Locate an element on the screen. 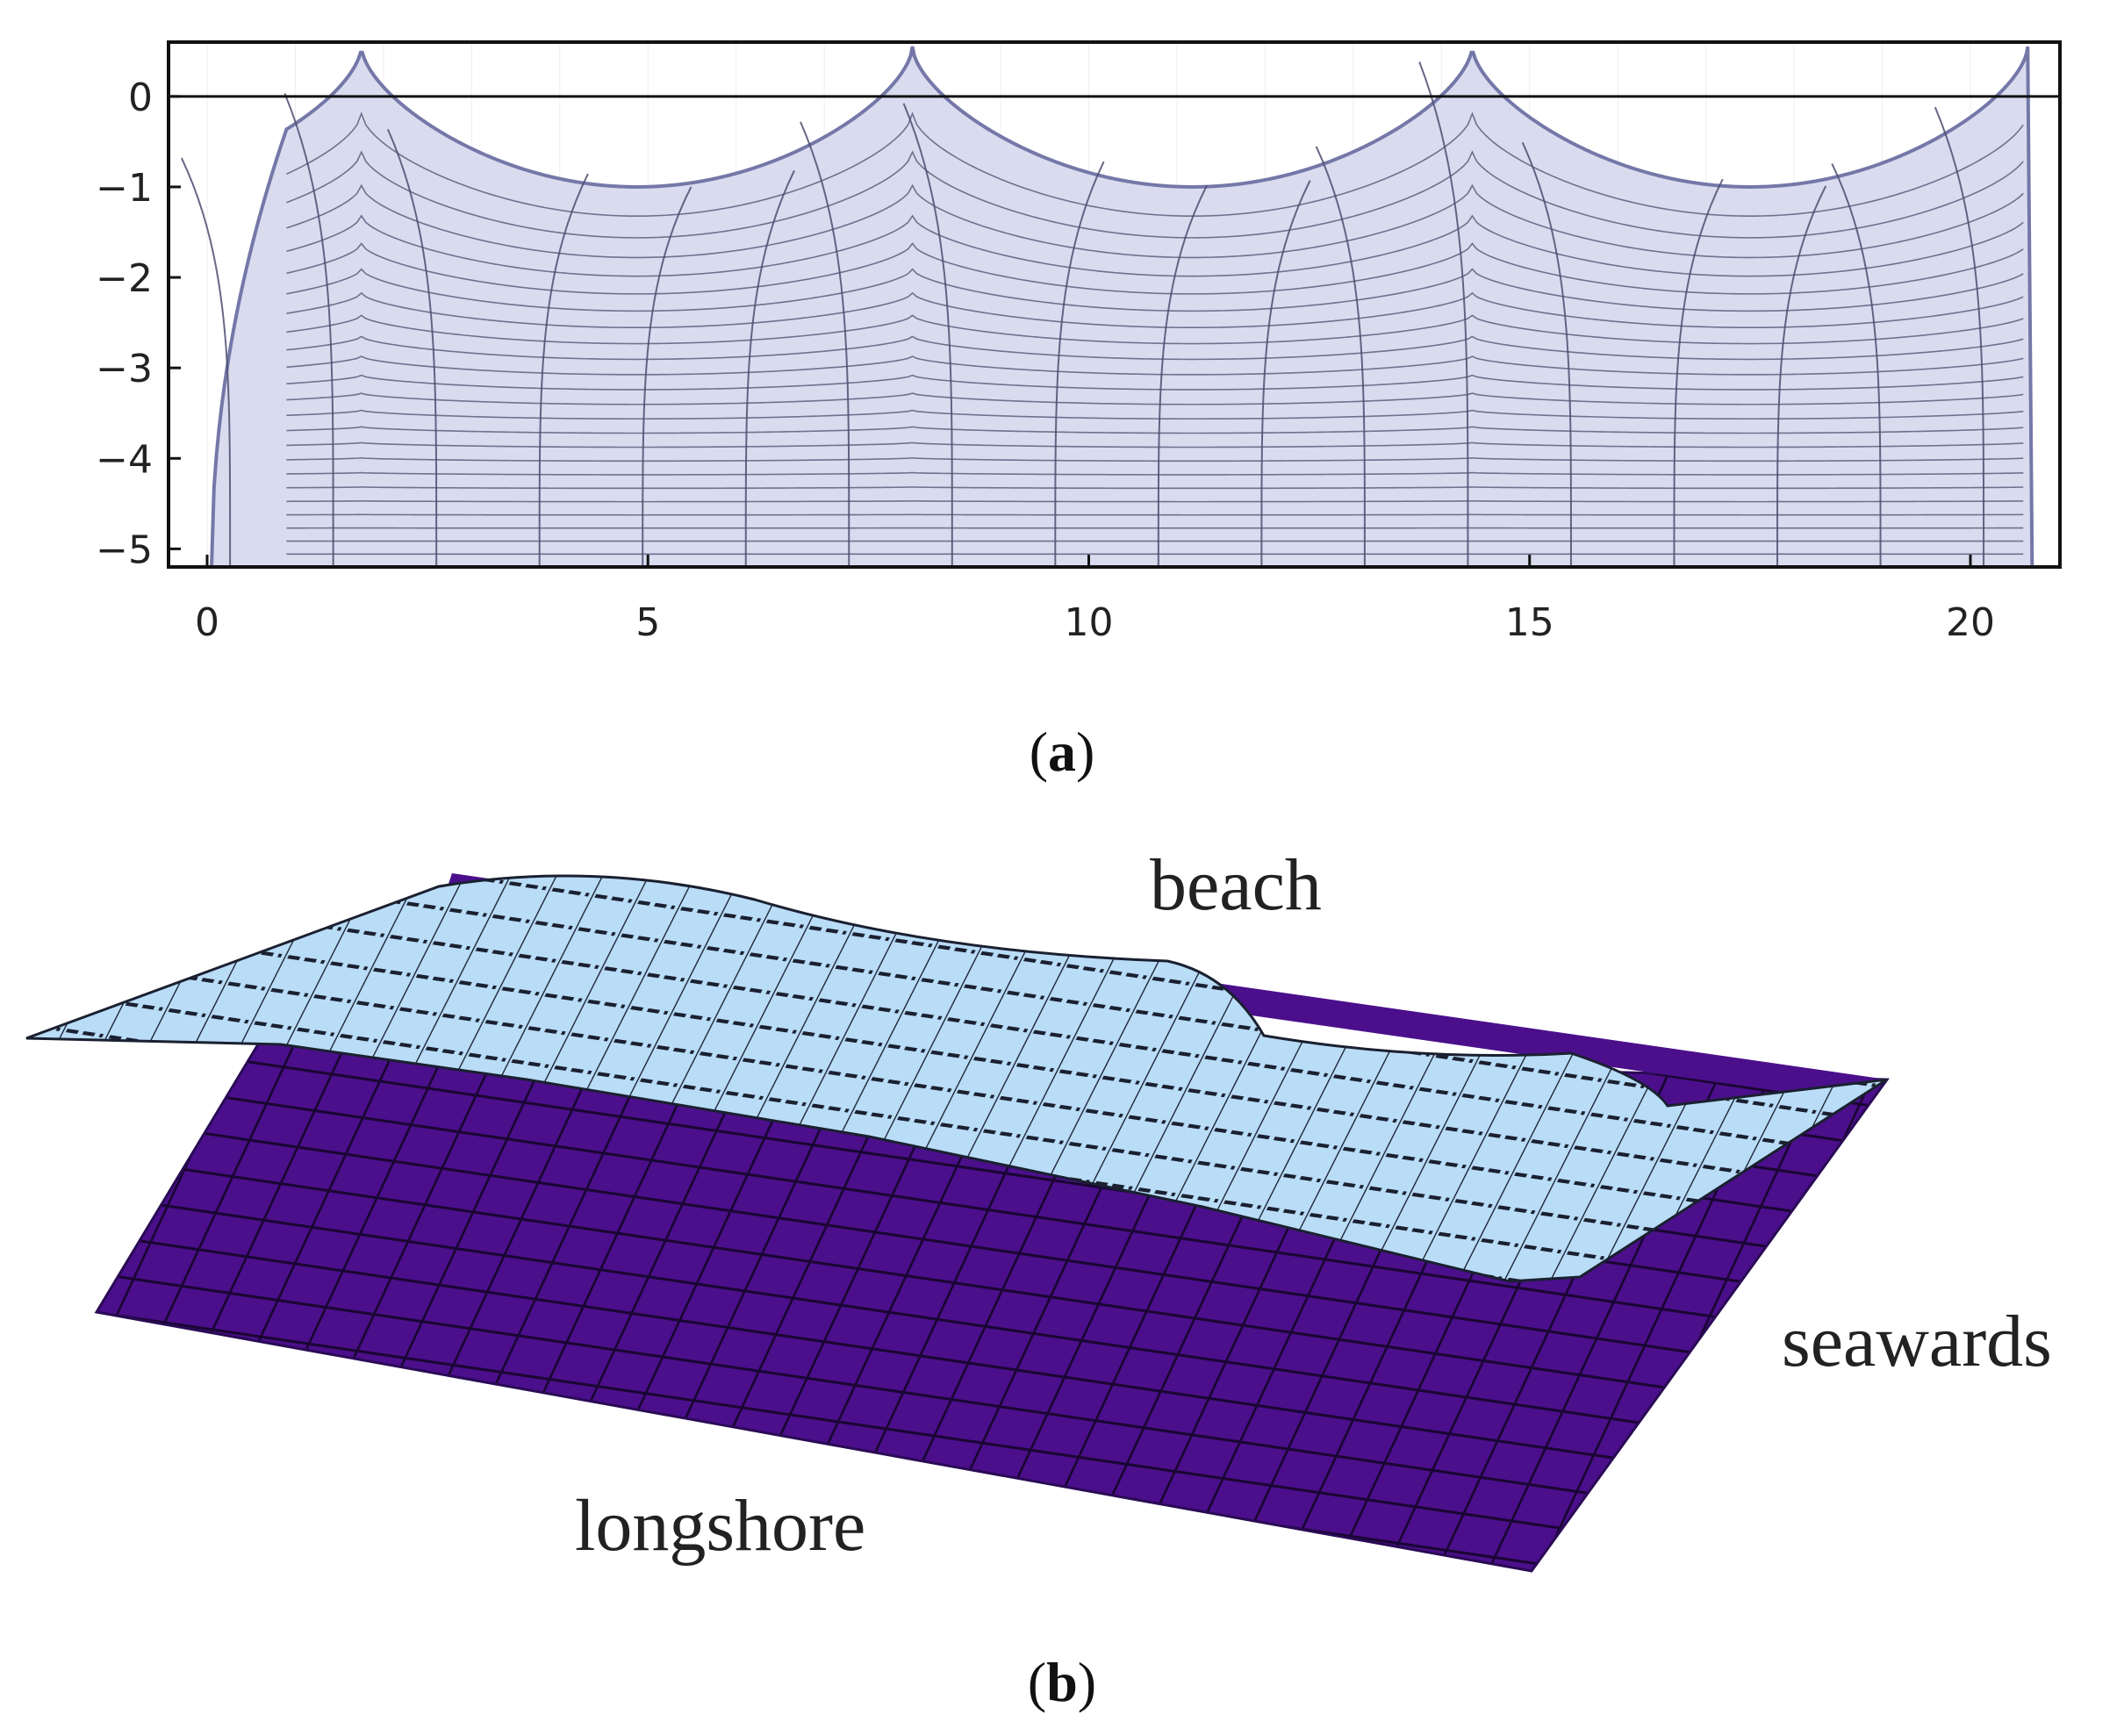 The image size is (2124, 1736). caption-a-letter: a is located at coordinates (1062, 752).